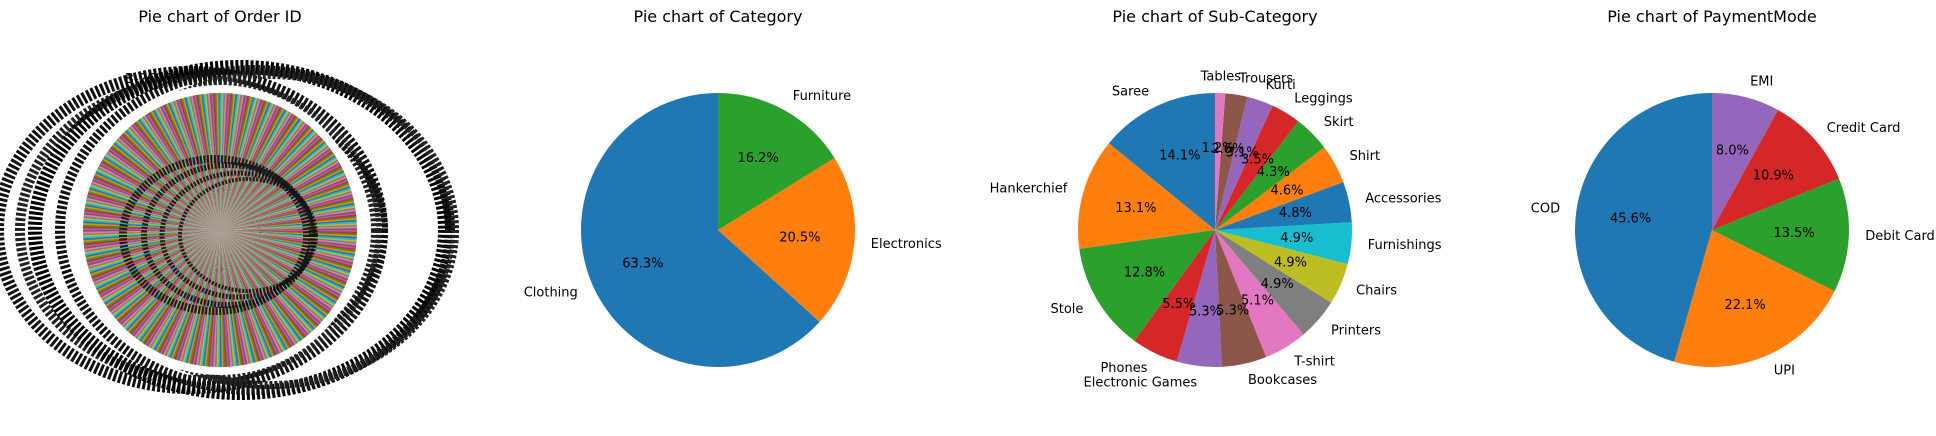 The height and width of the screenshot is (436, 1936). What do you see at coordinates (1179, 156) in the screenshot?
I see `slice-percentage: 14.1%` at bounding box center [1179, 156].